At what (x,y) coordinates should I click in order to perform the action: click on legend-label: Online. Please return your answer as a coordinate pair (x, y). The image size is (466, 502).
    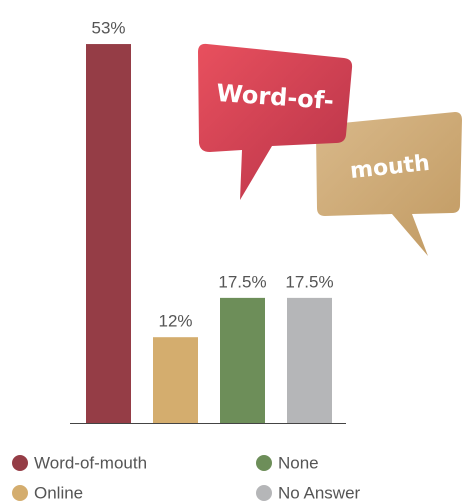
    Looking at the image, I should click on (58, 492).